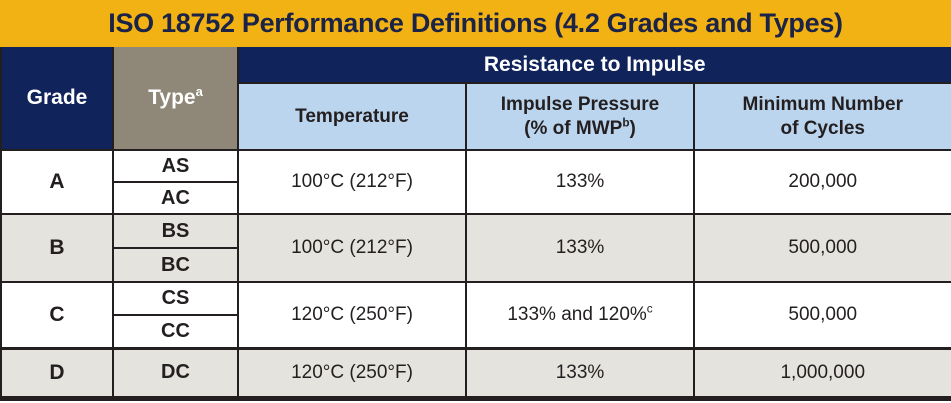  I want to click on temperature-cell-c: 120°C (250°F), so click(352, 315).